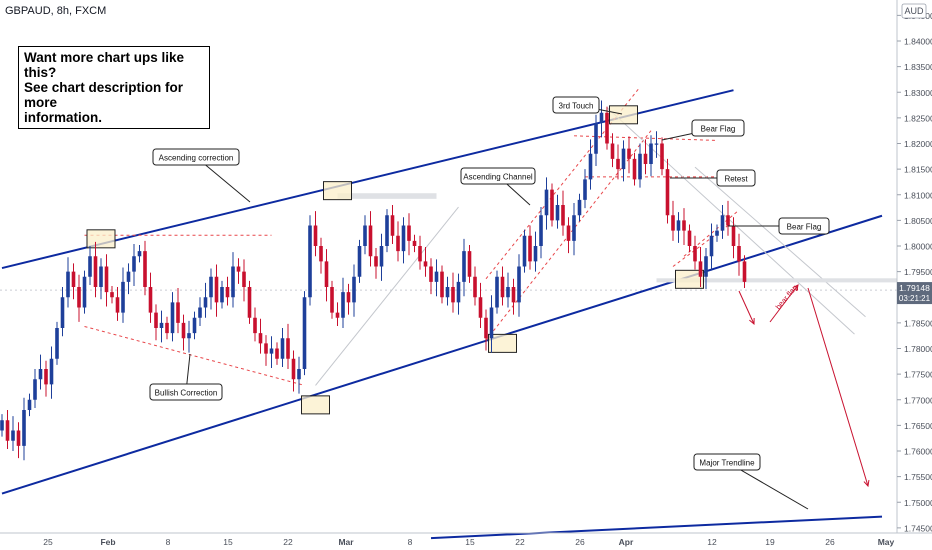 The width and height of the screenshot is (932, 550). I want to click on currency-badge: AUD, so click(914, 11).